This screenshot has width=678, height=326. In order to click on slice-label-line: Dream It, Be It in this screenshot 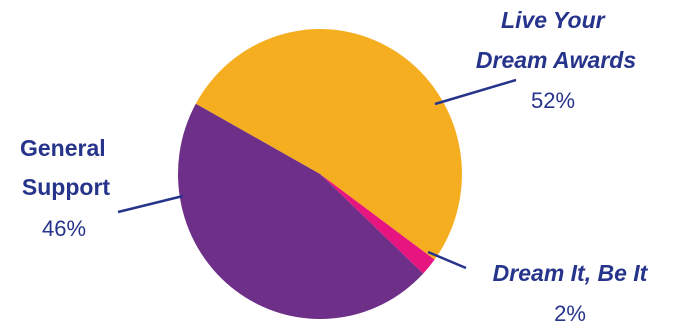, I will do `click(571, 273)`.